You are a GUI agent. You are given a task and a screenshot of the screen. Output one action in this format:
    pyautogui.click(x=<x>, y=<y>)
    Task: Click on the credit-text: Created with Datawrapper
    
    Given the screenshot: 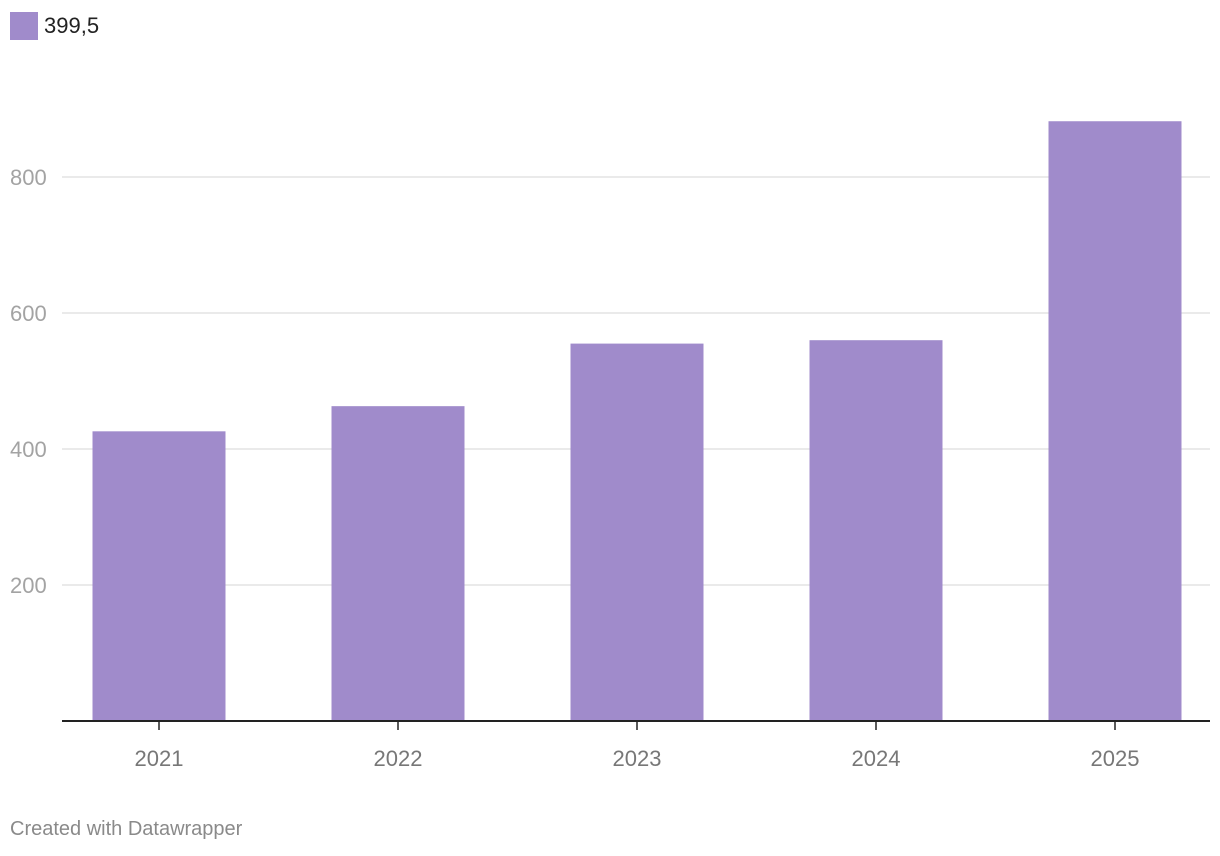 What is the action you would take?
    pyautogui.click(x=126, y=829)
    